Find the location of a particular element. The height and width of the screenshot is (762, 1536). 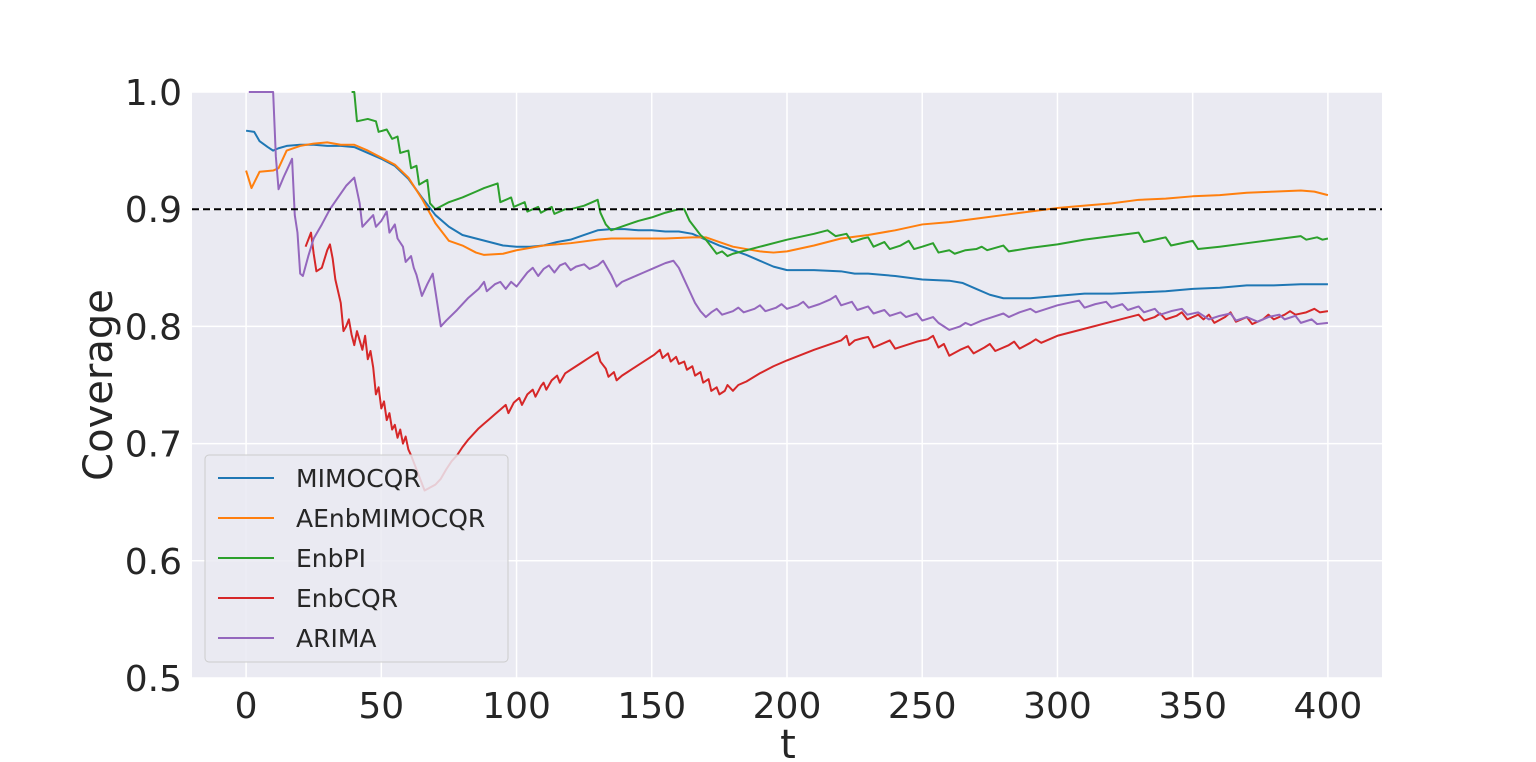

y-tick-labels: 0.5 0.6 0.7 0.8 0.9 1.0 is located at coordinates (153, 386).